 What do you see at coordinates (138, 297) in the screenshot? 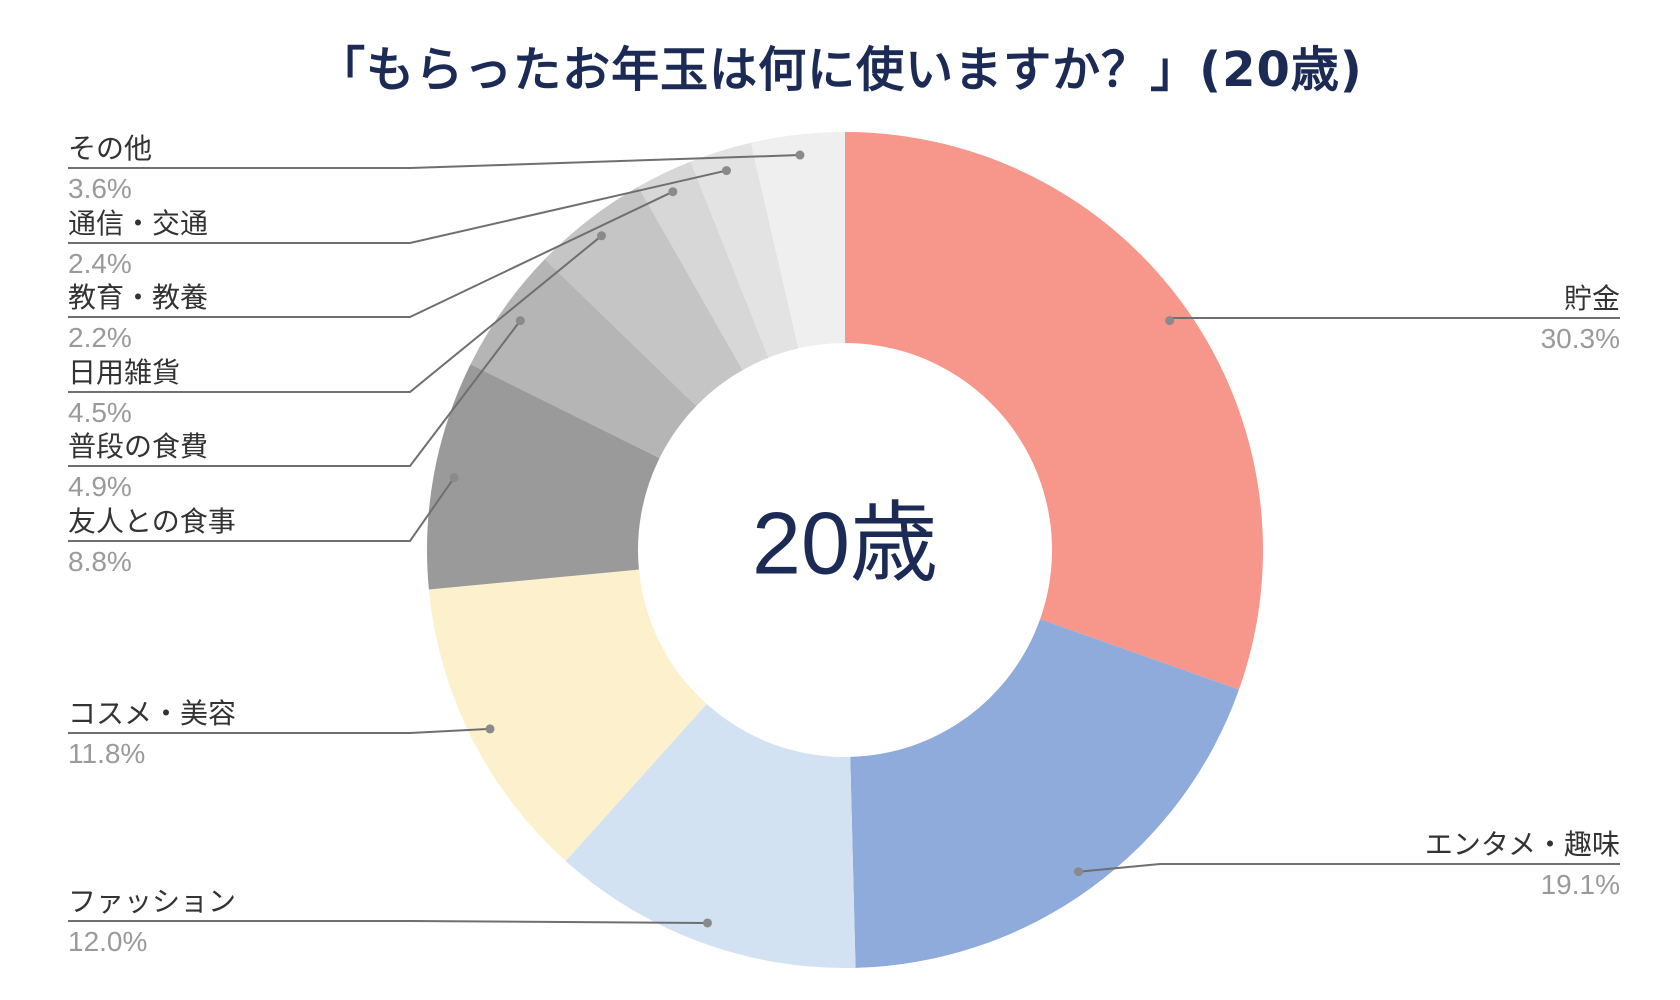
I see `slice-label: 教育・教養` at bounding box center [138, 297].